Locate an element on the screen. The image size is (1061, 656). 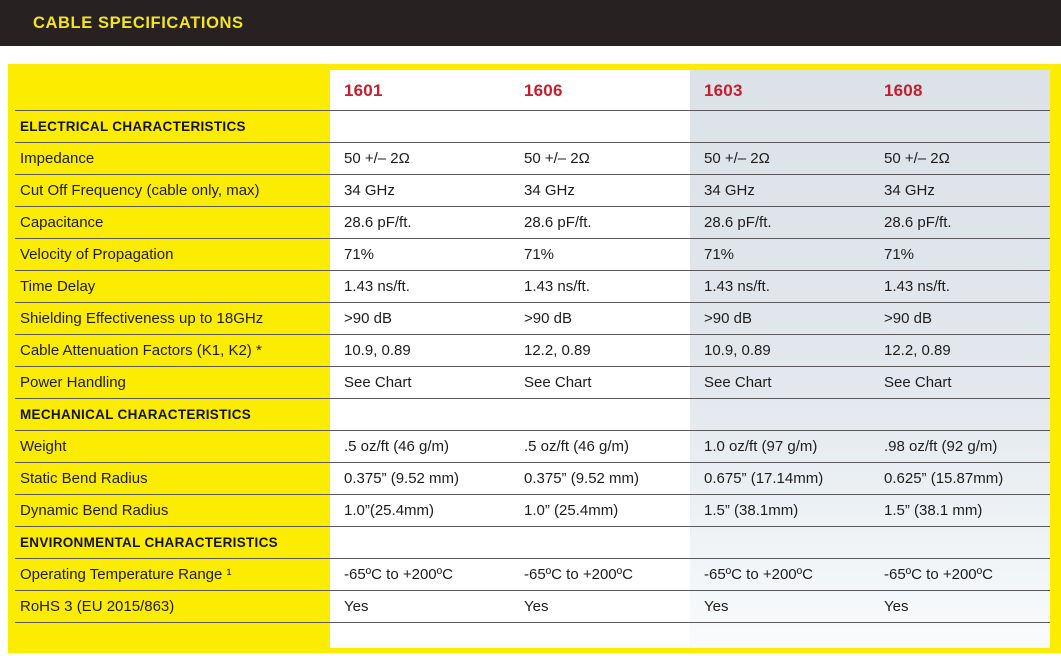
column-header: 1608 is located at coordinates (903, 90).